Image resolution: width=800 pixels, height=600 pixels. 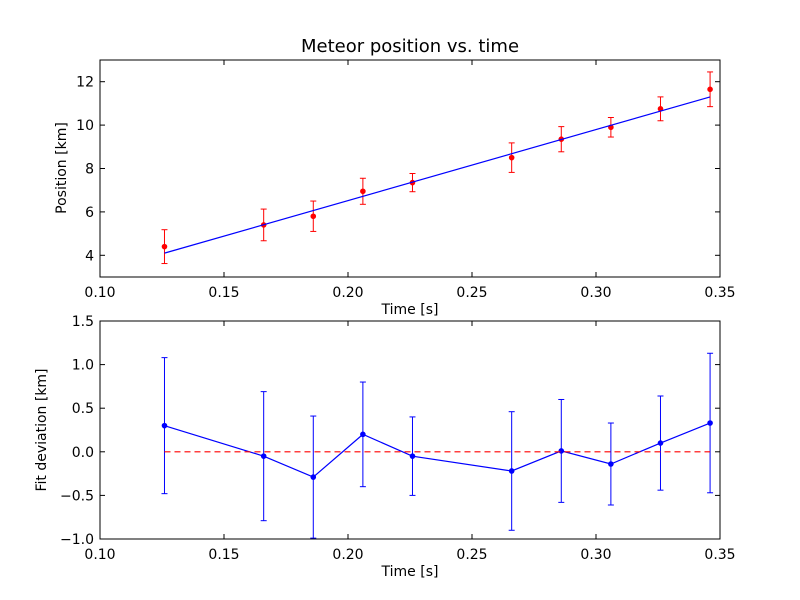 I want to click on y-axis-label: Fit deviation [km], so click(x=42, y=429).